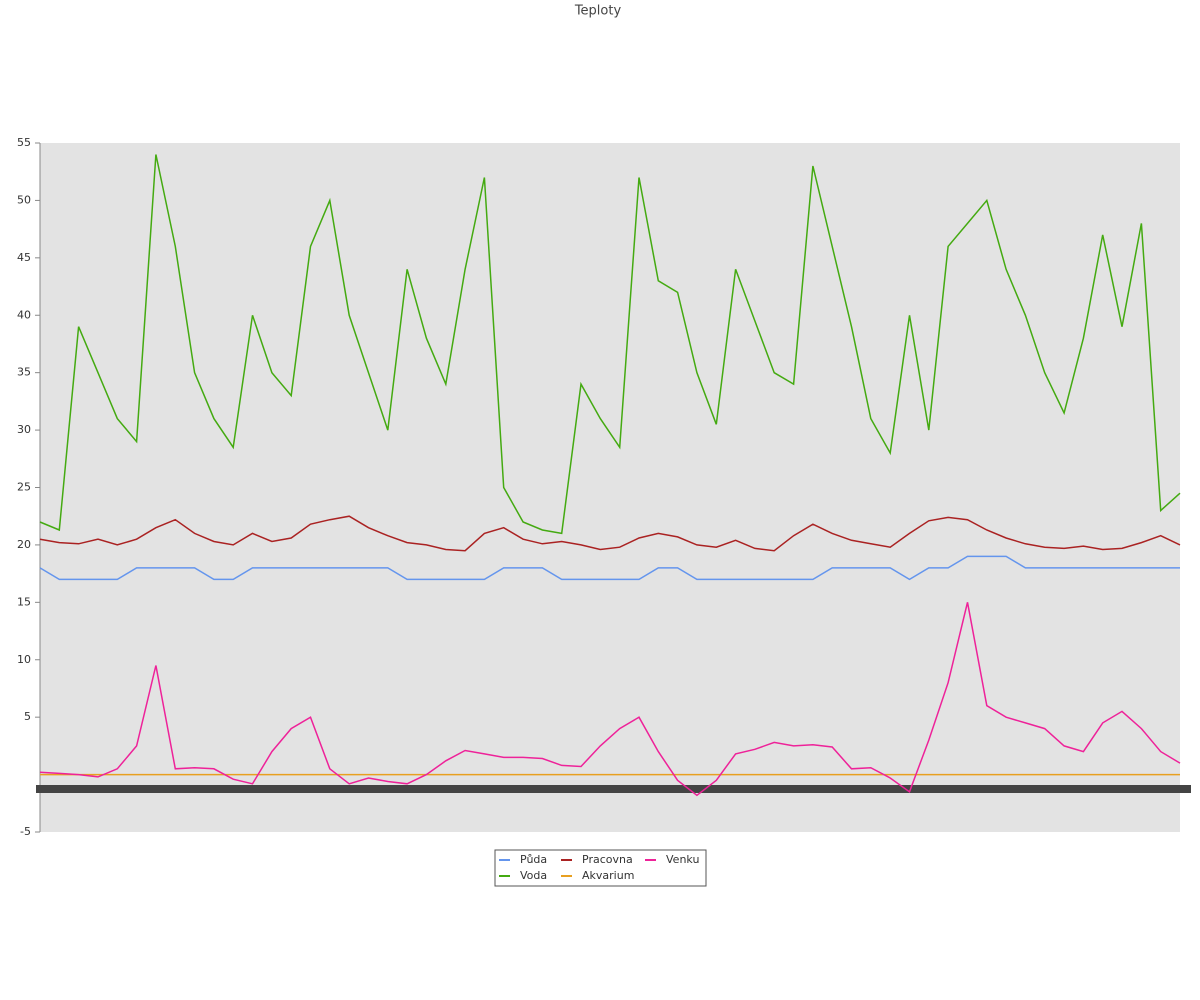 This screenshot has height=1000, width=1200. Describe the element at coordinates (24, 199) in the screenshot. I see `y-tick-label: 50` at that location.